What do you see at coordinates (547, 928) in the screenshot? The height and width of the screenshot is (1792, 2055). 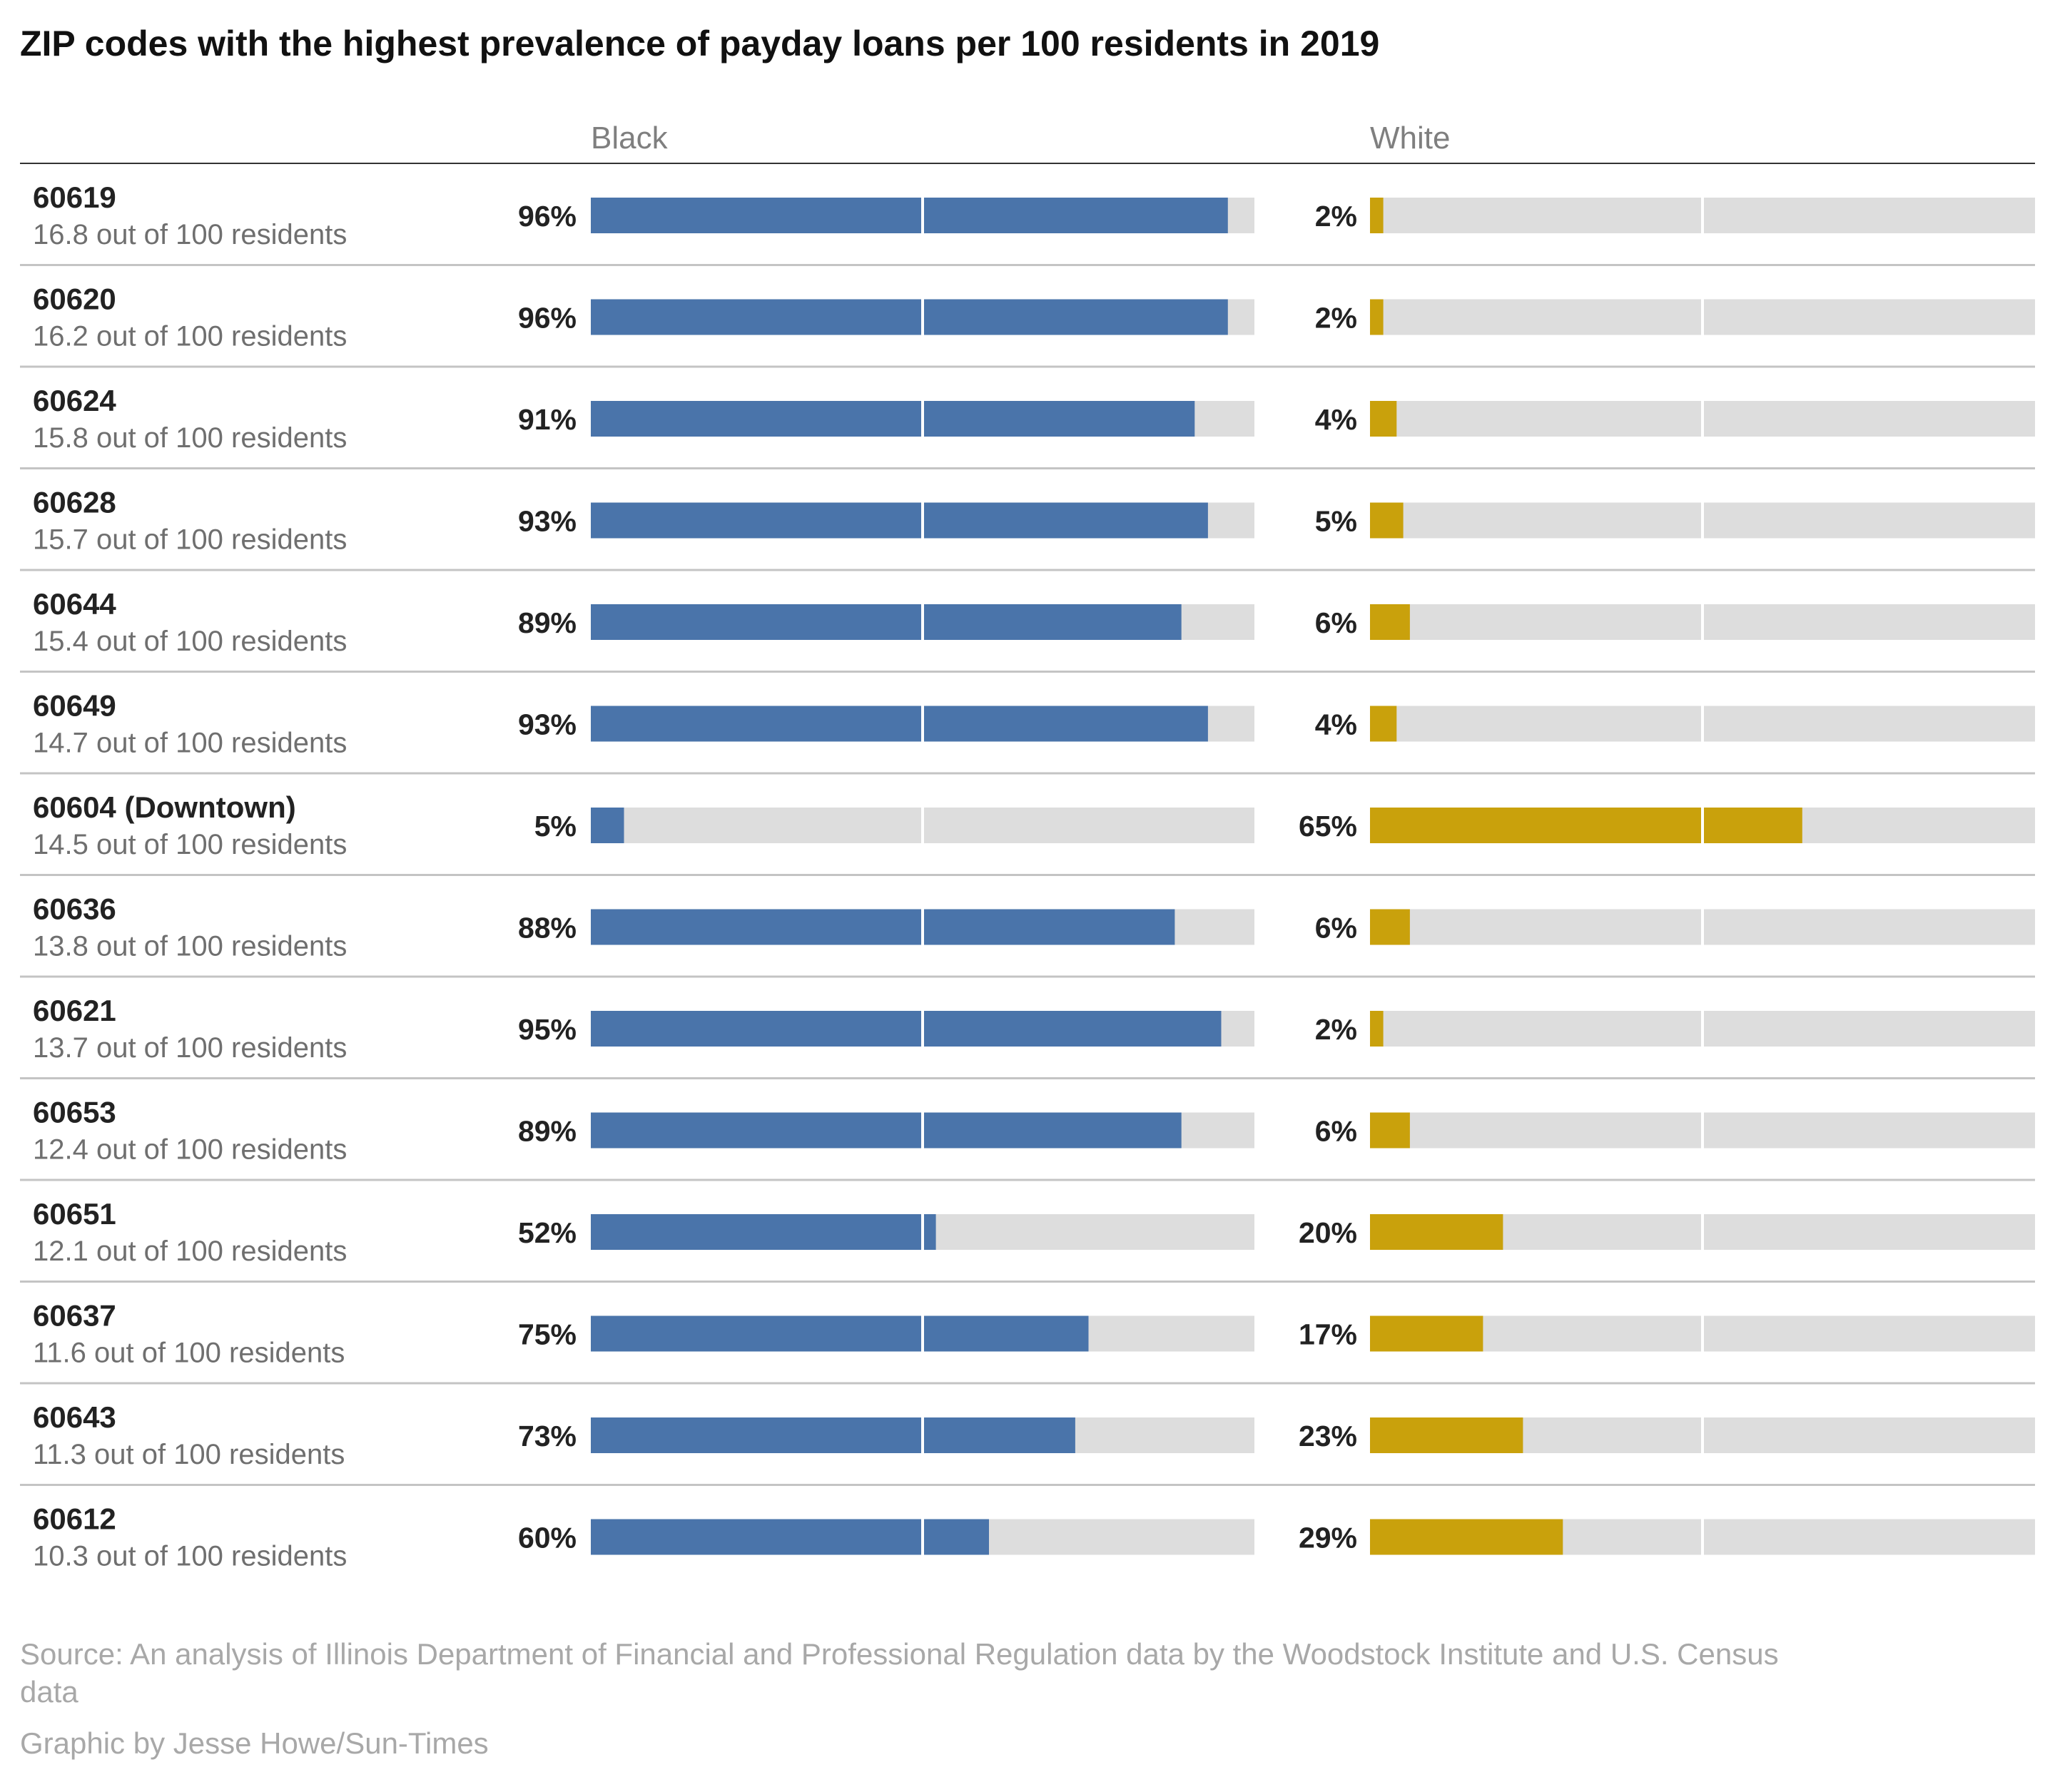 I see `value-label-black: 88%` at bounding box center [547, 928].